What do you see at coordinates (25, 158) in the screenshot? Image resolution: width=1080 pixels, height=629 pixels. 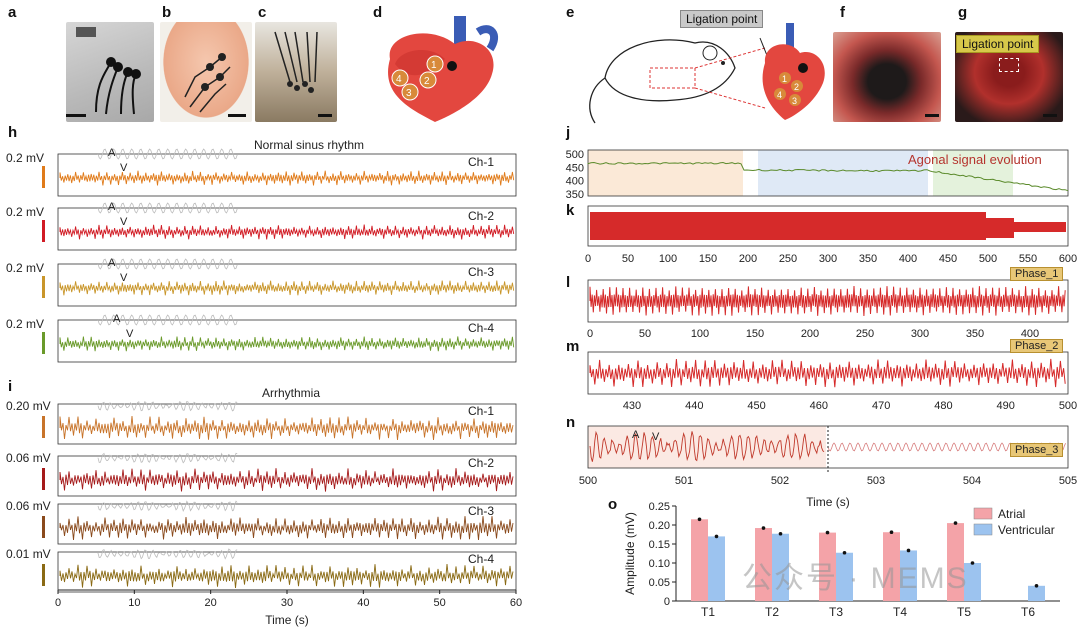 I see `scale-label-h-1: 0.2 mV` at bounding box center [25, 158].